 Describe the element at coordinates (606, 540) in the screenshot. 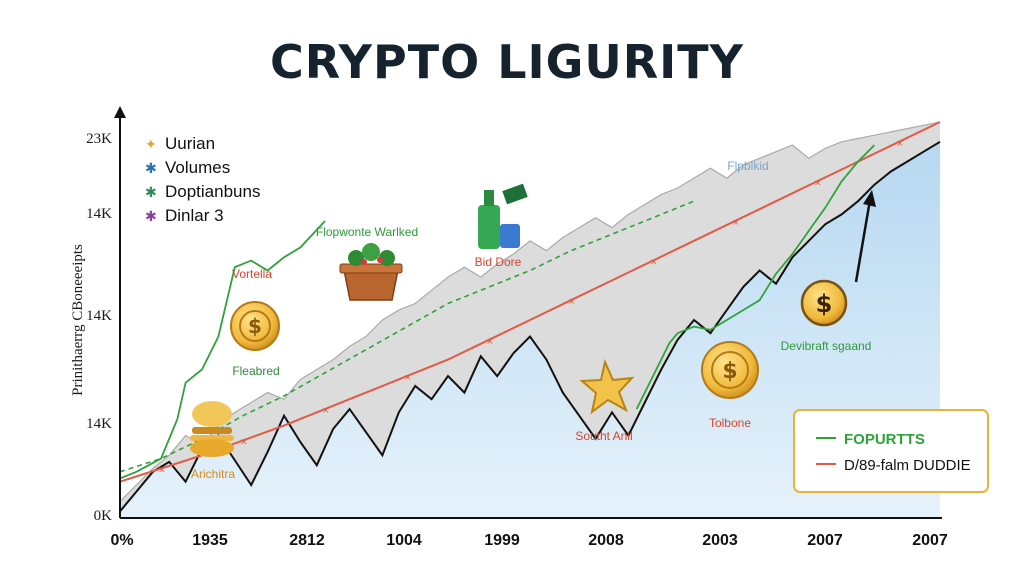

I see `x-tick-label: 2008` at that location.